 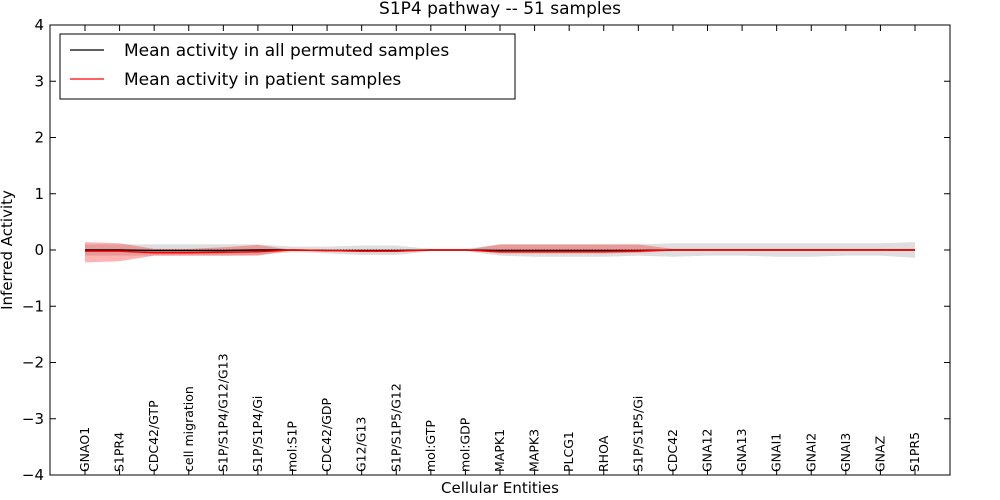 I want to click on x-category-label: cell migration, so click(x=188, y=429).